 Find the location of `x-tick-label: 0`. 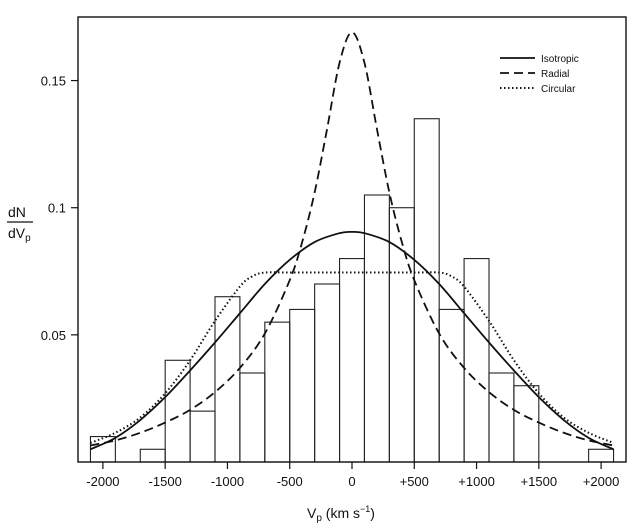

x-tick-label: 0 is located at coordinates (351, 481).